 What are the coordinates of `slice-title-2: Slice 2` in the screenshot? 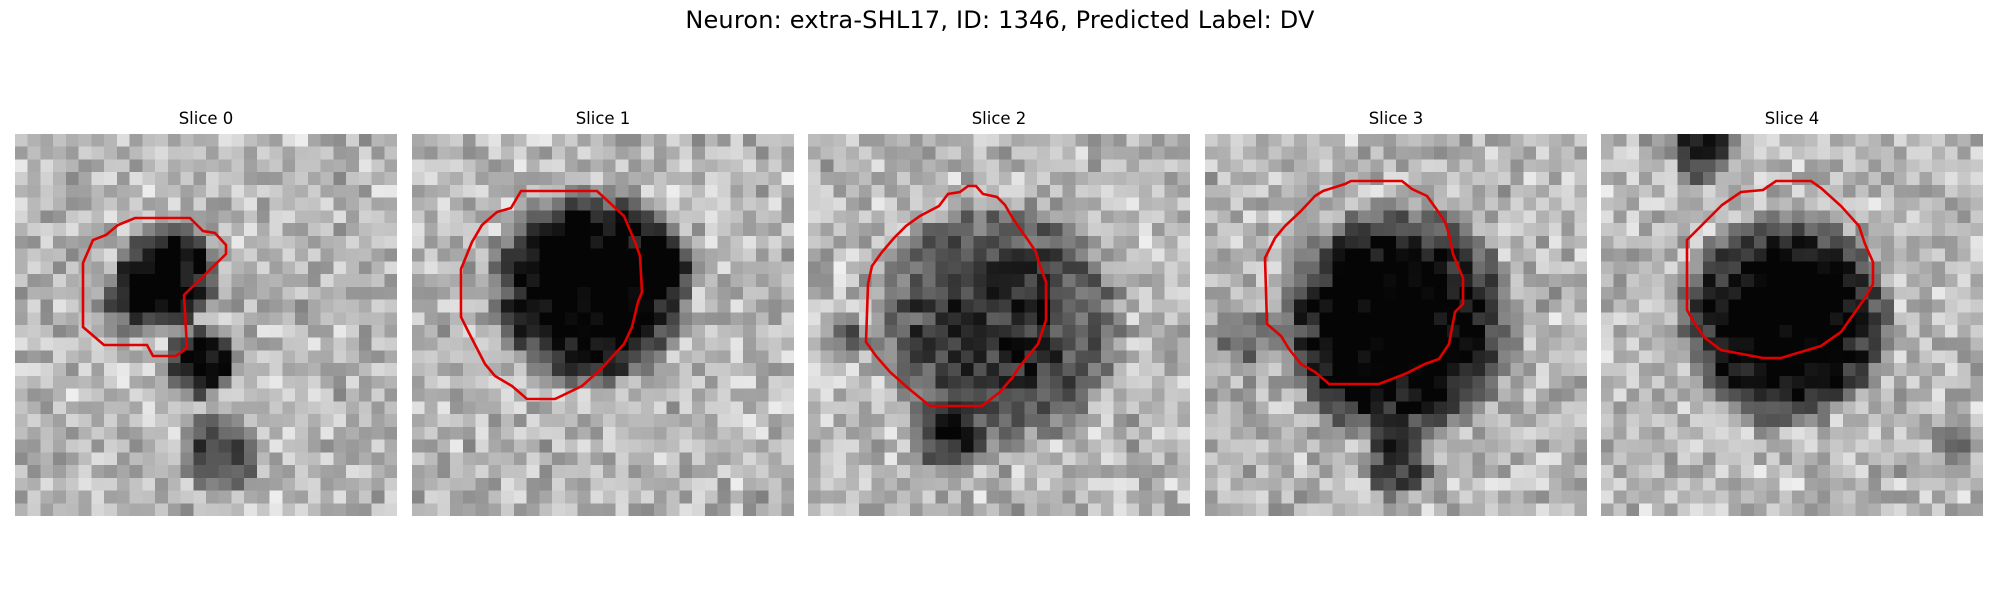 It's located at (999, 118).